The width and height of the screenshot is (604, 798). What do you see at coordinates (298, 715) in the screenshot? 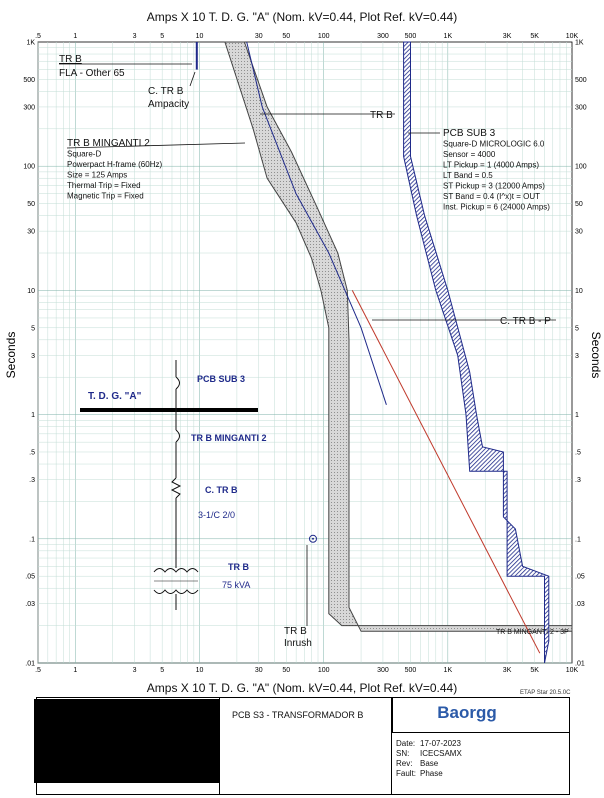
I see `project-name: PCB S3 - TRANSFORMADOR B` at bounding box center [298, 715].